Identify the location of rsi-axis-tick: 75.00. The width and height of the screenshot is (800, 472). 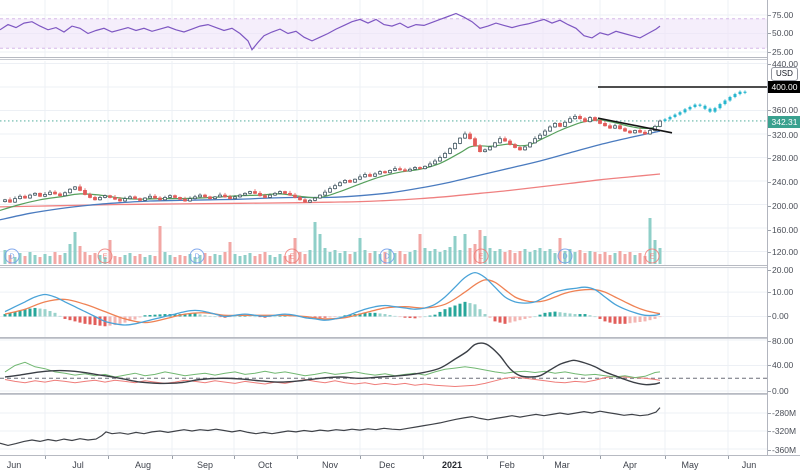
(780, 15).